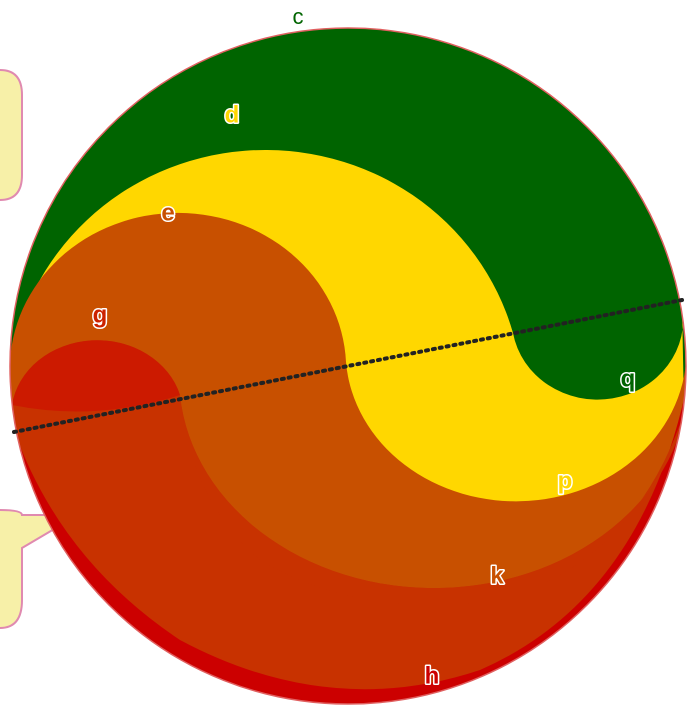  What do you see at coordinates (497, 575) in the screenshot?
I see `label-k: k` at bounding box center [497, 575].